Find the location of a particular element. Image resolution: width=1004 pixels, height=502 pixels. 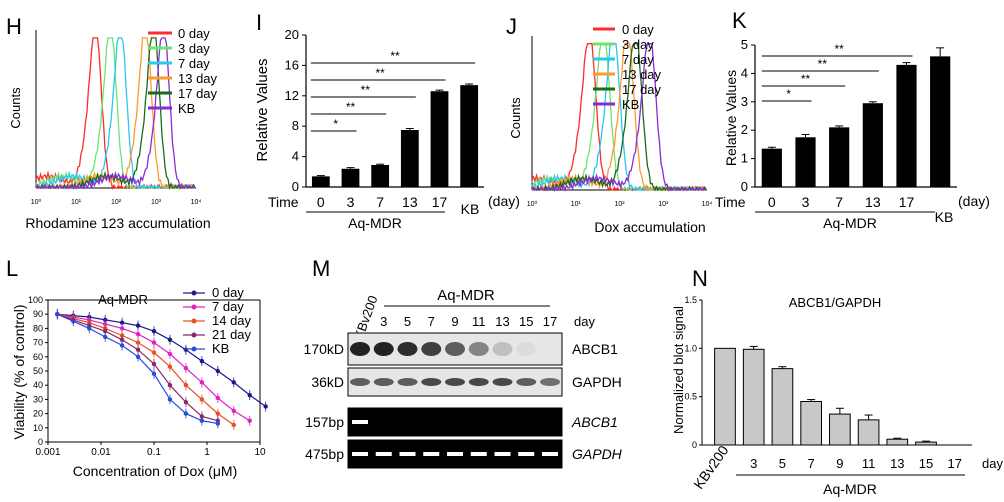

panel-n-x-category: 9 is located at coordinates (839, 463).